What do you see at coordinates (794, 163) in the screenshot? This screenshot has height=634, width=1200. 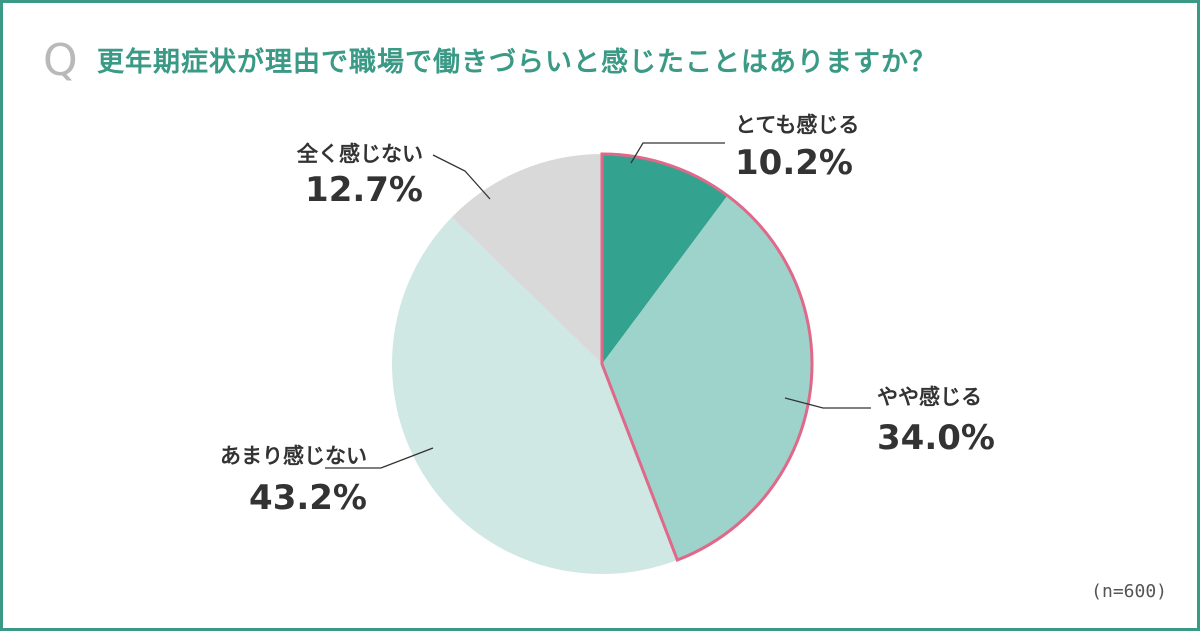 I see `slice-value-label: 10.2%` at bounding box center [794, 163].